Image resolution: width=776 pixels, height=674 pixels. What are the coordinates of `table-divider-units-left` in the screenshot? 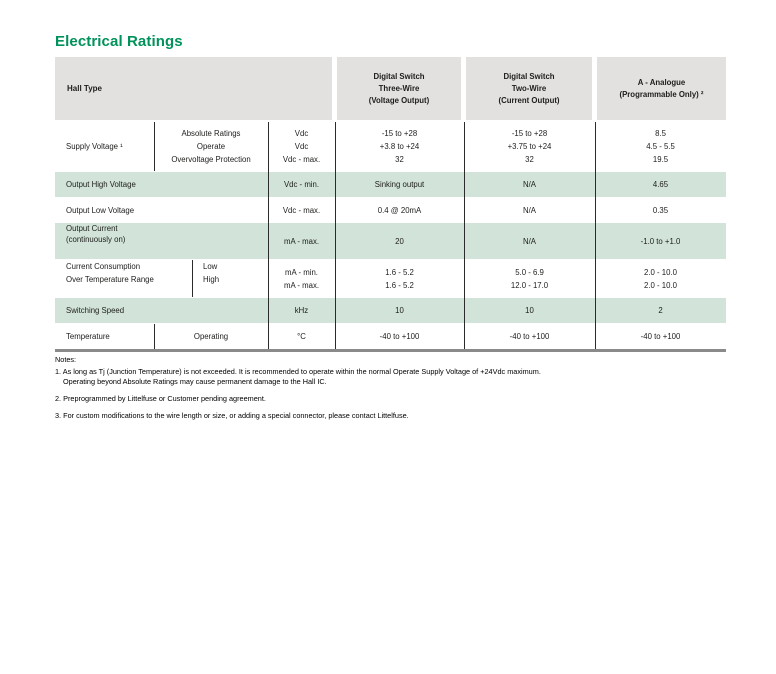 It's located at (268, 235).